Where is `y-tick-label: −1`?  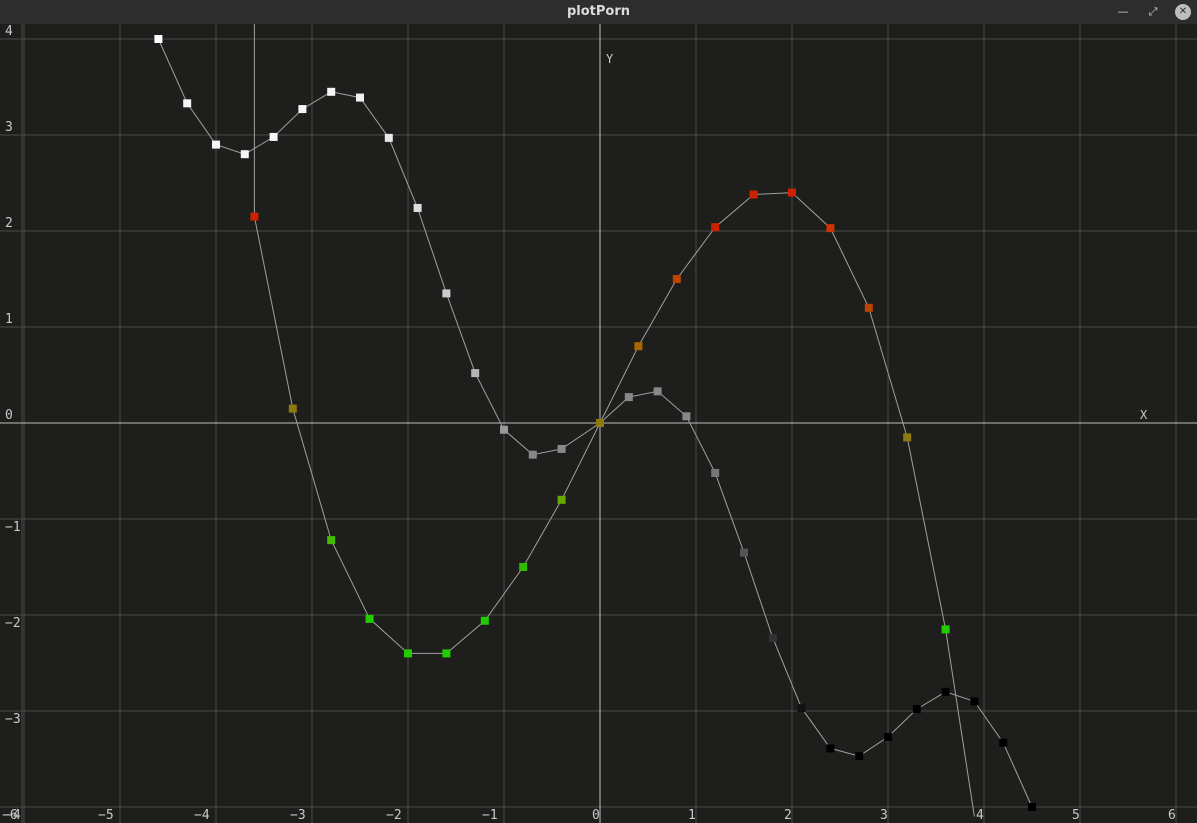
y-tick-label: −1 is located at coordinates (13, 527).